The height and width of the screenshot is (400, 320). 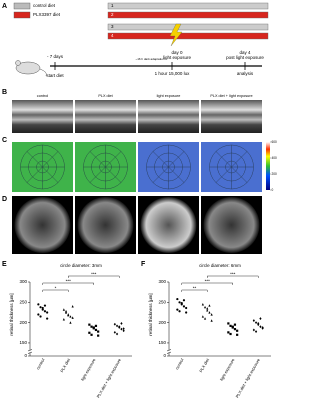 What do you see at coordinates (112, 35) in the screenshot?
I see `row-number: 4` at bounding box center [112, 35].